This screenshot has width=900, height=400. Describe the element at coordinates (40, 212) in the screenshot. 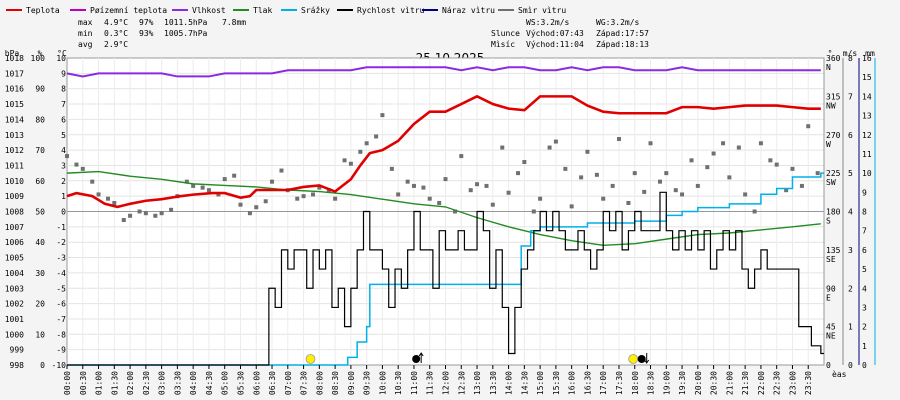

I see `pct-tick-label: 50` at that location.